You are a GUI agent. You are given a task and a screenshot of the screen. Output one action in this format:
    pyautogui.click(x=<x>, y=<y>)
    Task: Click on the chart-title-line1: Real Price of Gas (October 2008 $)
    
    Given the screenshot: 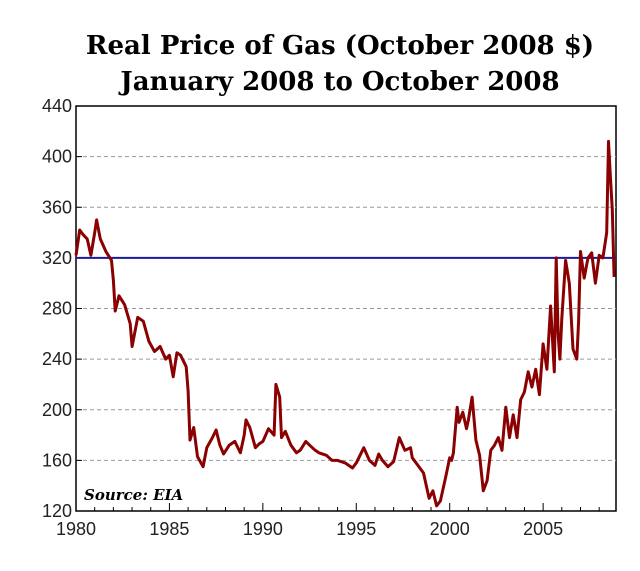 What is the action you would take?
    pyautogui.click(x=340, y=46)
    